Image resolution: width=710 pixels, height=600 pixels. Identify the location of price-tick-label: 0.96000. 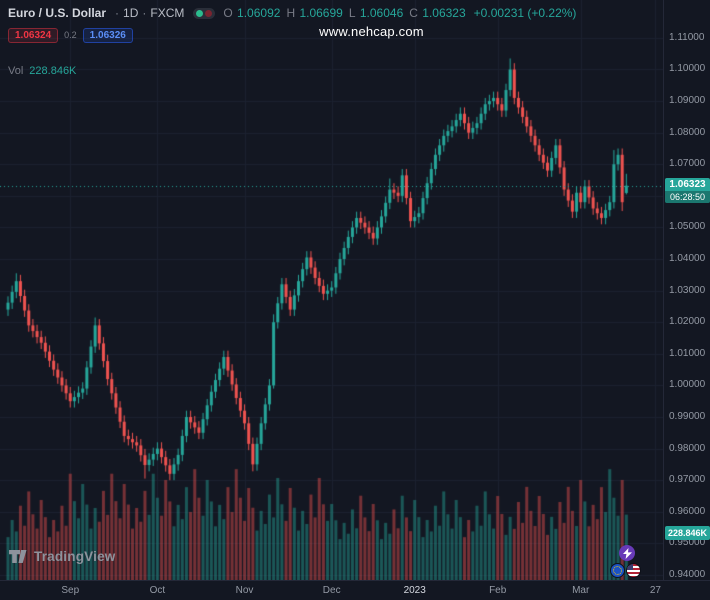
(687, 511).